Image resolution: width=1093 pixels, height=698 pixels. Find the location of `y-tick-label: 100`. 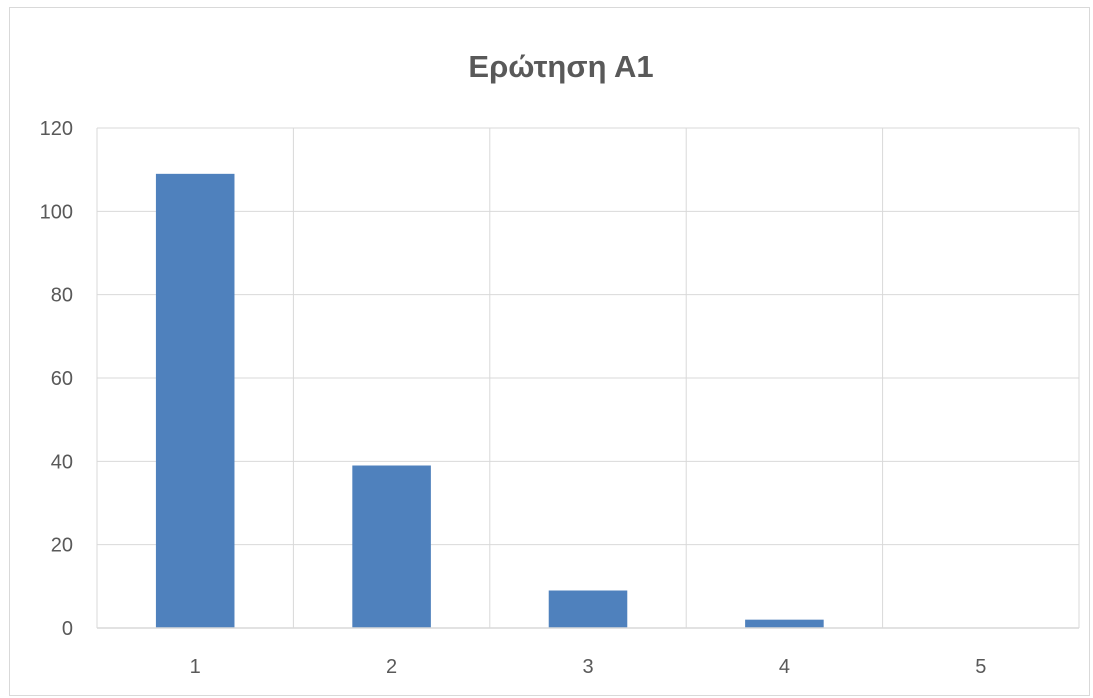

y-tick-label: 100 is located at coordinates (56, 212).